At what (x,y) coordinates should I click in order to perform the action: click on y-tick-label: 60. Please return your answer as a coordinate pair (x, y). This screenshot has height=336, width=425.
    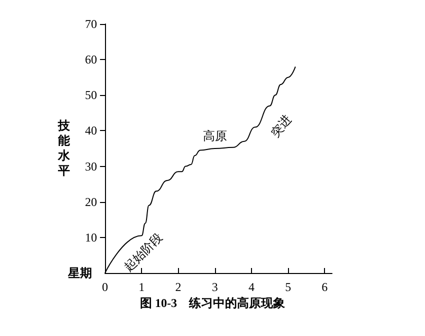
    Looking at the image, I should click on (91, 59).